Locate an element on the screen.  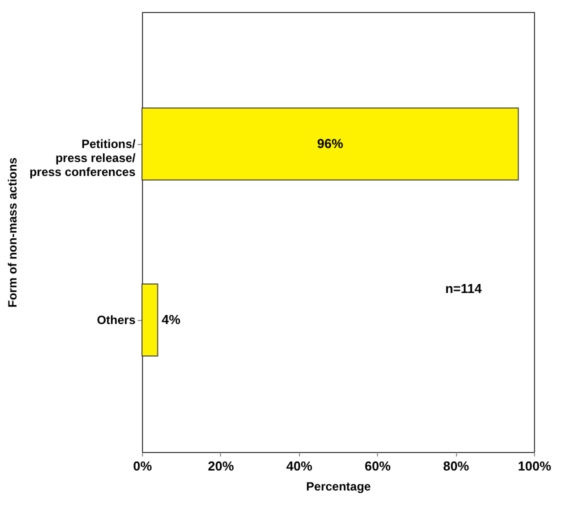
y-tick-label: Others is located at coordinates (116, 320).